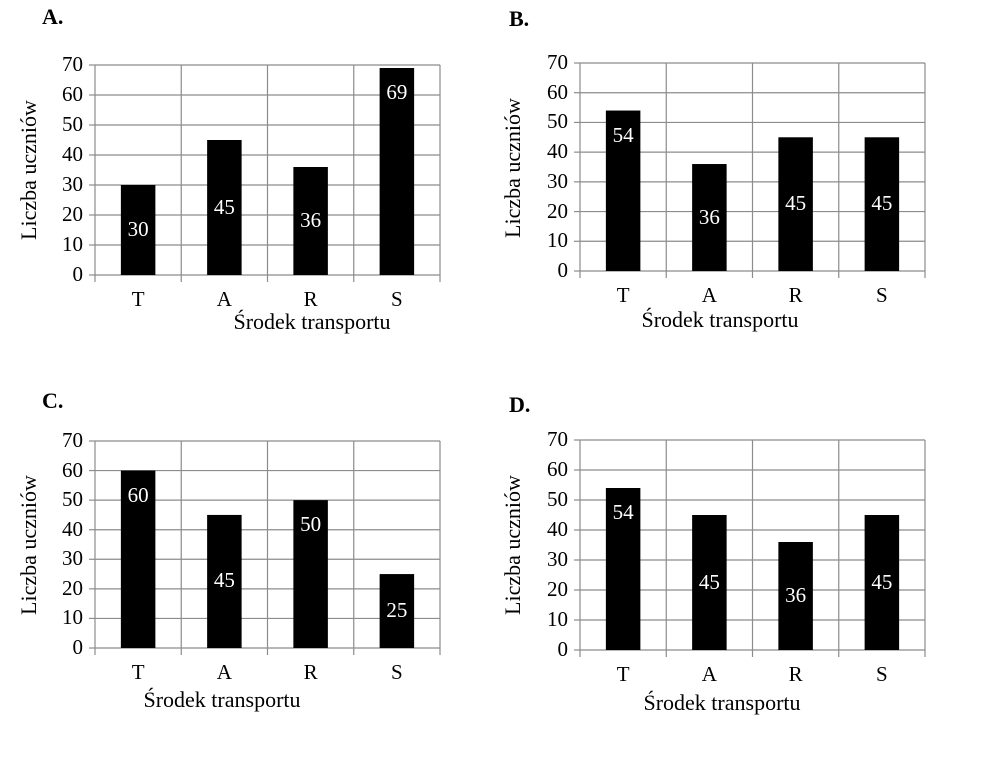  What do you see at coordinates (311, 524) in the screenshot?
I see `data-label: 50` at bounding box center [311, 524].